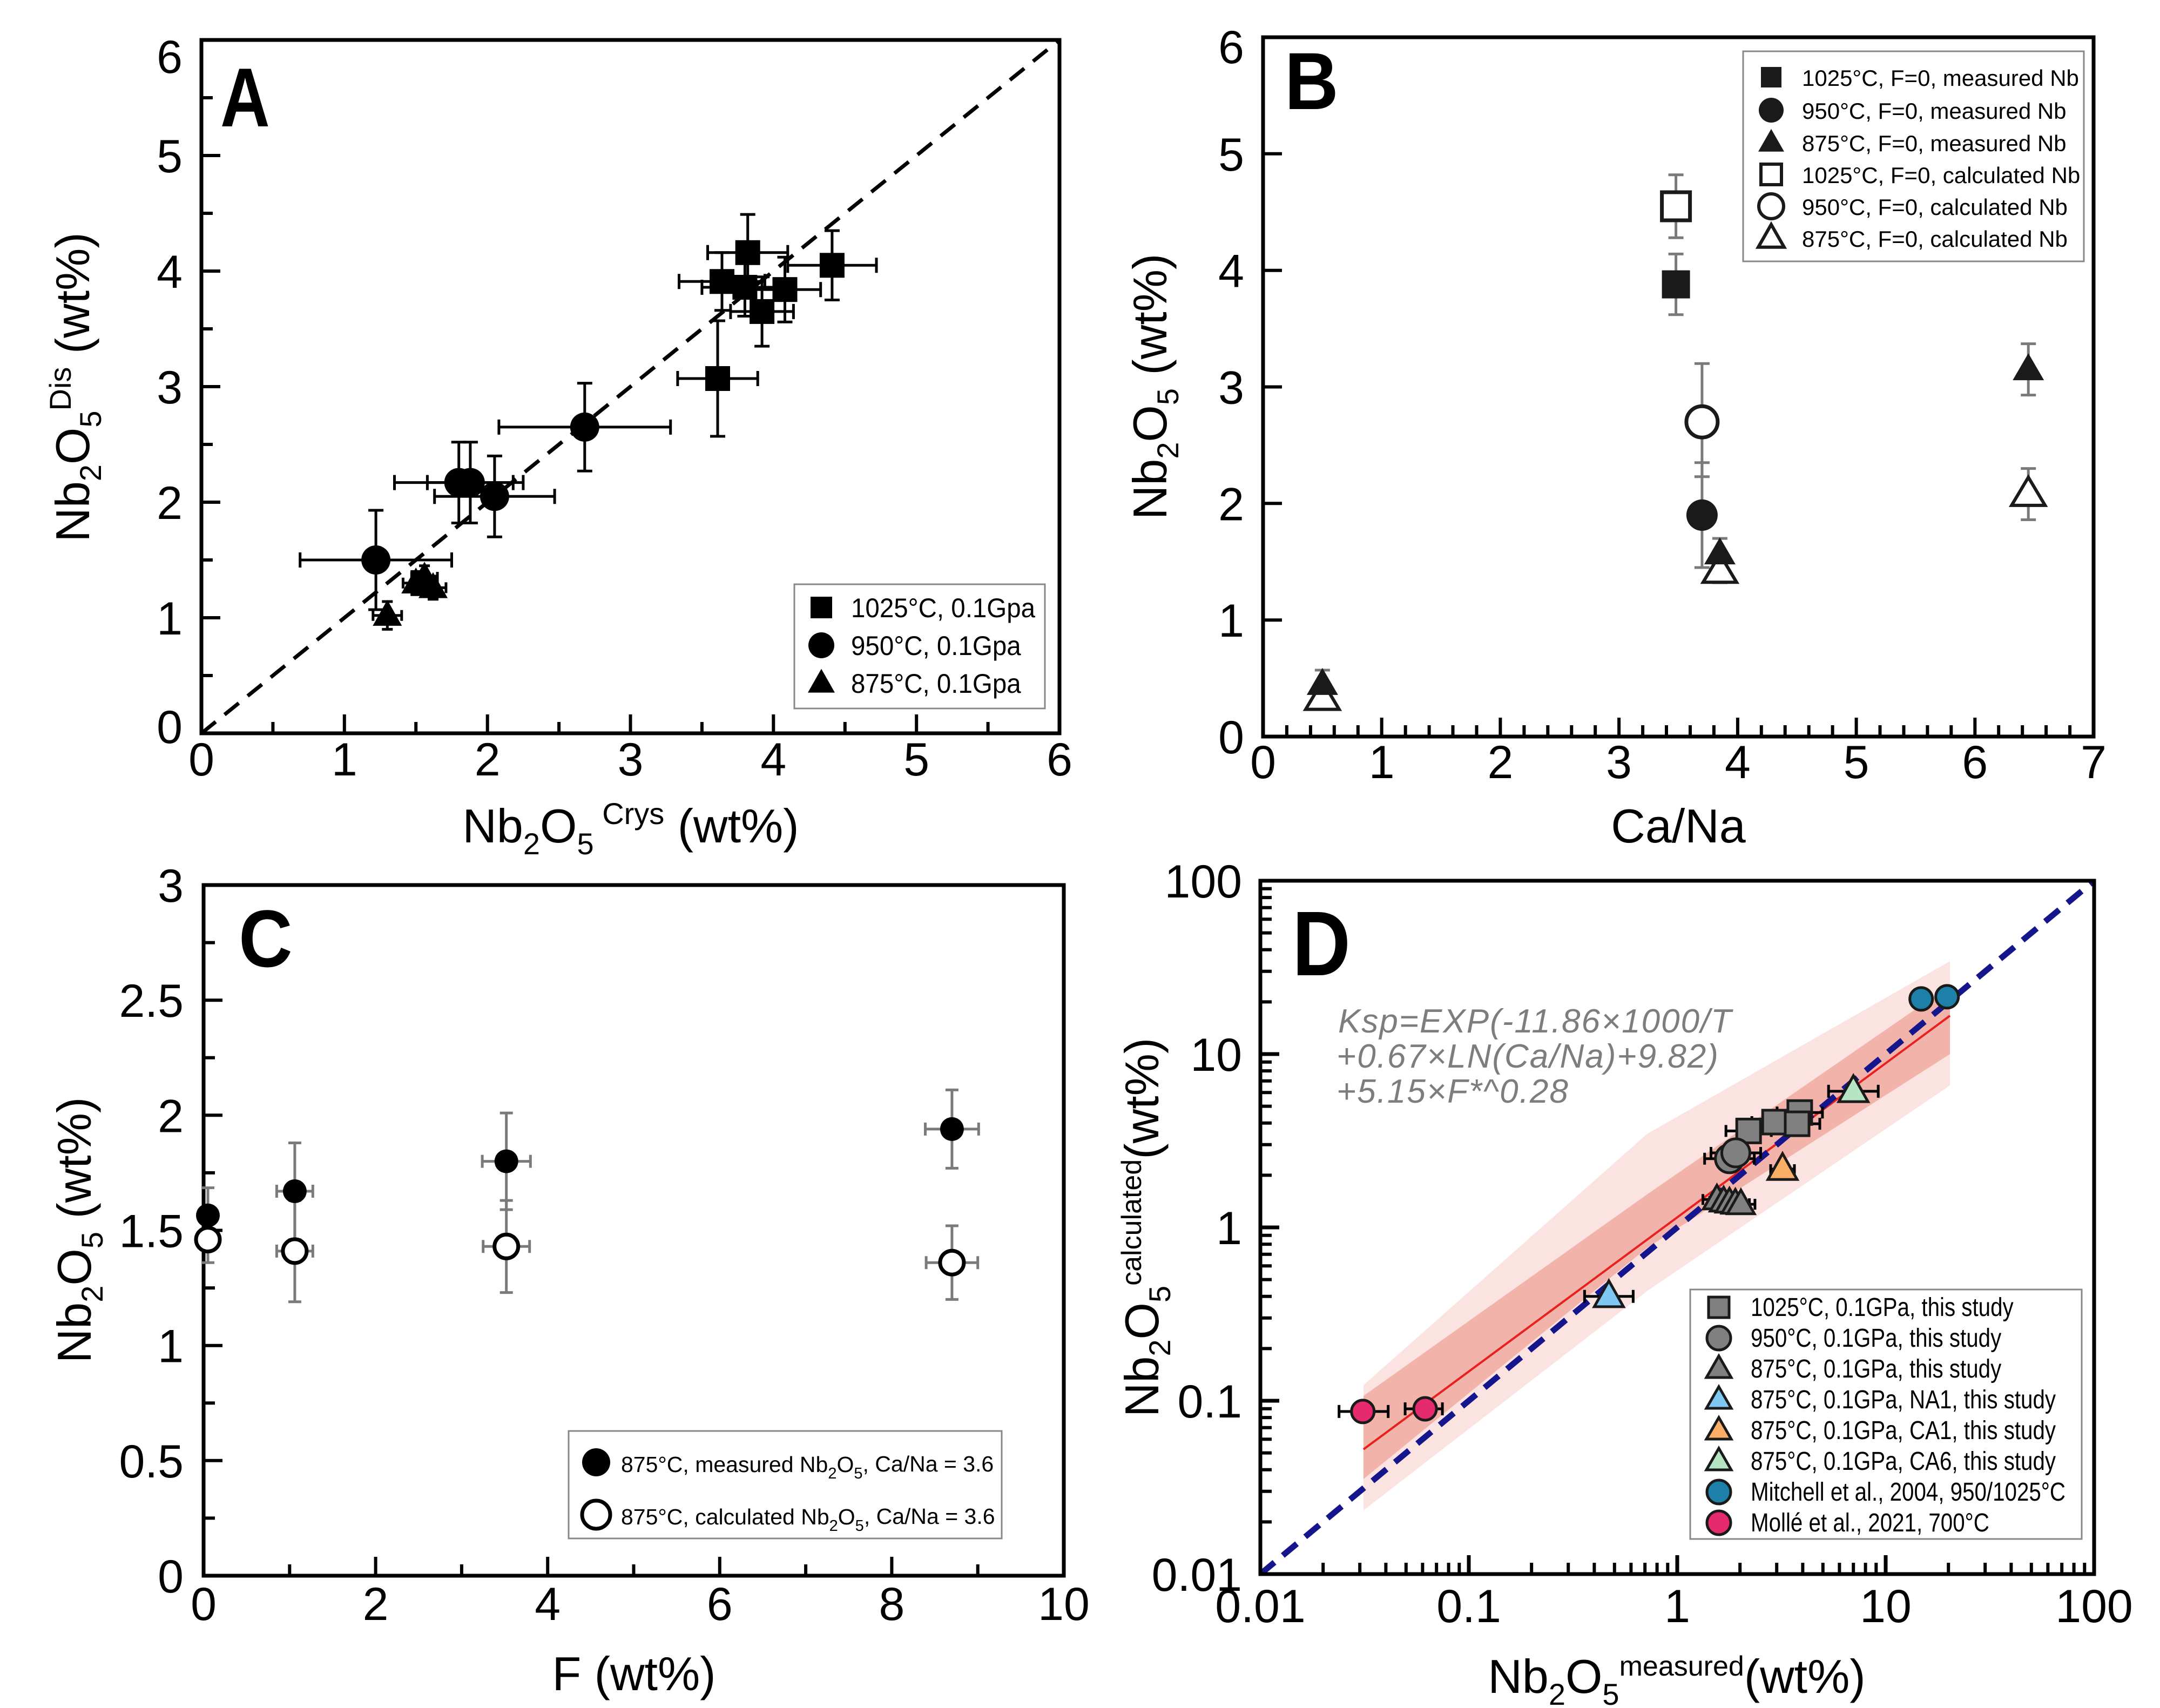 This screenshot has height=1708, width=2160. Describe the element at coordinates (1904, 1431) in the screenshot. I see `svg-text: 875°C, 0.1GPa, CA1, this study` at that location.